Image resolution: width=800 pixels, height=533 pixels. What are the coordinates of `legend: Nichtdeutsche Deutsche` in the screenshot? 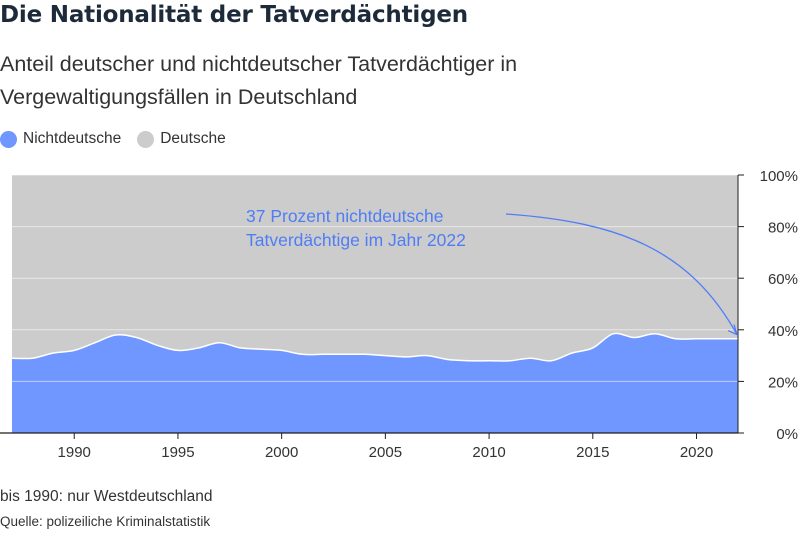 It's located at (121, 139).